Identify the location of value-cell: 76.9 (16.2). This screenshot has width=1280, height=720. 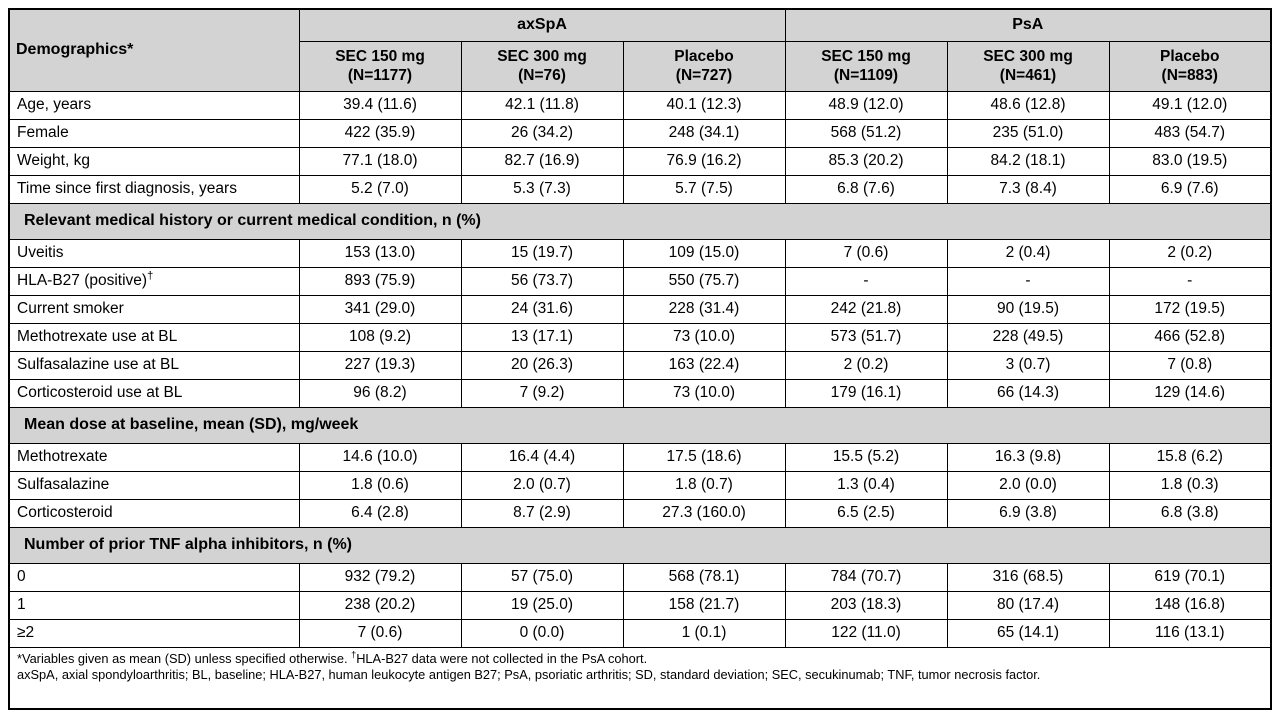
(704, 161).